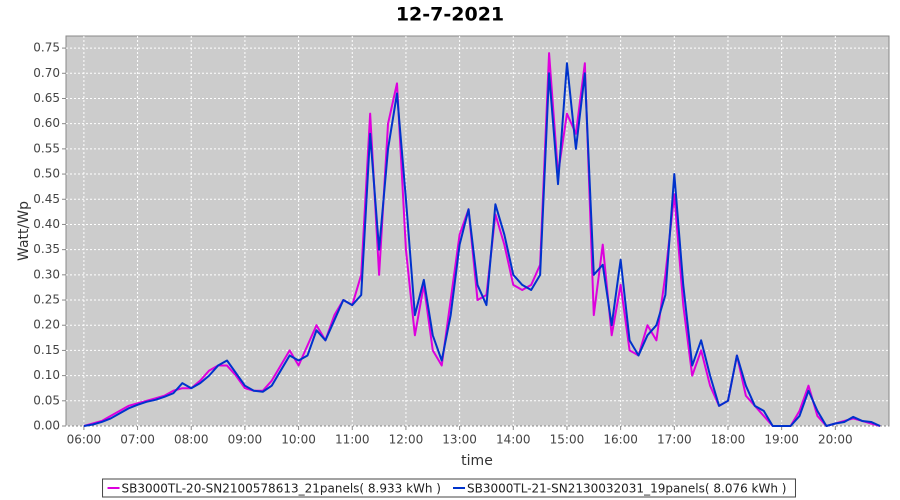 Image resolution: width=900 pixels, height=500 pixels. Describe the element at coordinates (46, 426) in the screenshot. I see `y-tick-label: 0.00` at that location.